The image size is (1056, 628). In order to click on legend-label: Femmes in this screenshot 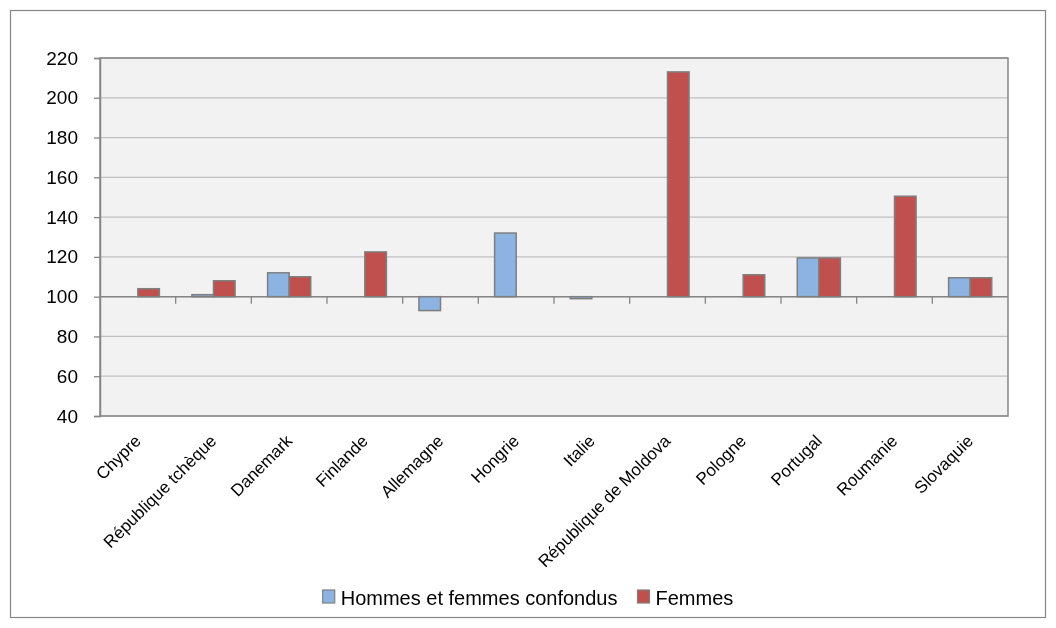, I will do `click(694, 598)`.